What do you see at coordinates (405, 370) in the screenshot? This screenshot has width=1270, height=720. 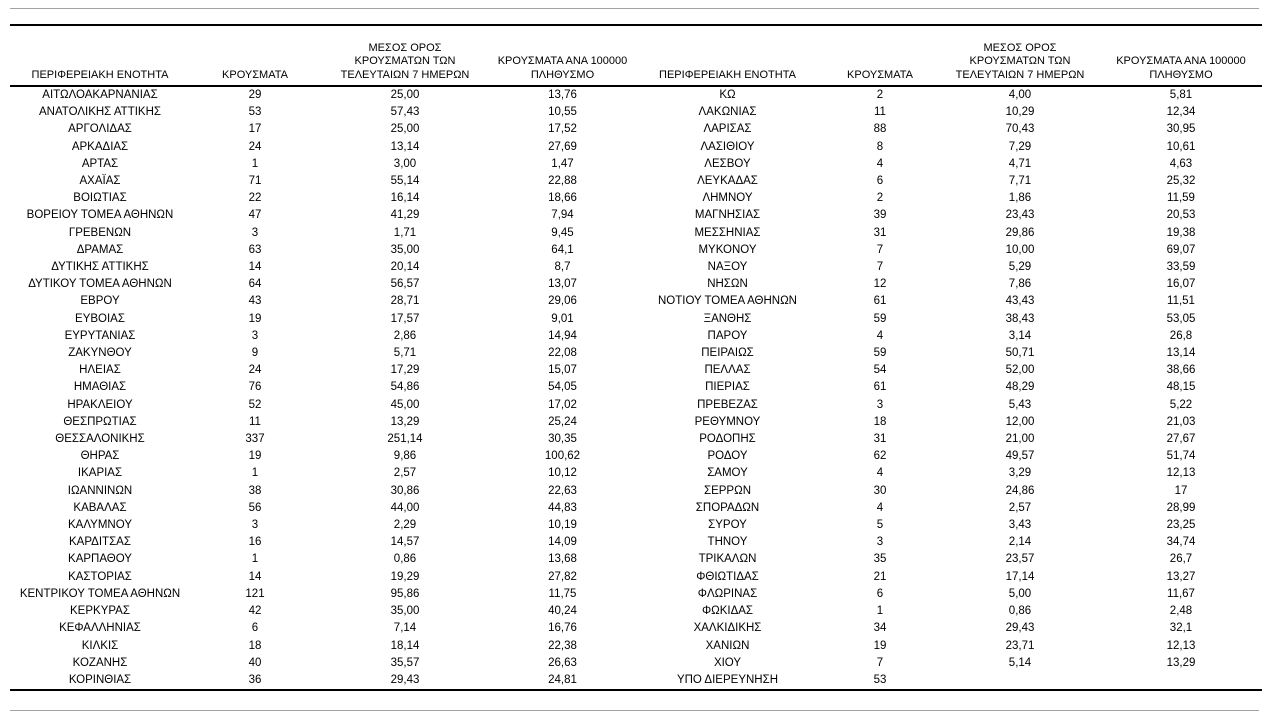 I see `value-cell: 17,29` at bounding box center [405, 370].